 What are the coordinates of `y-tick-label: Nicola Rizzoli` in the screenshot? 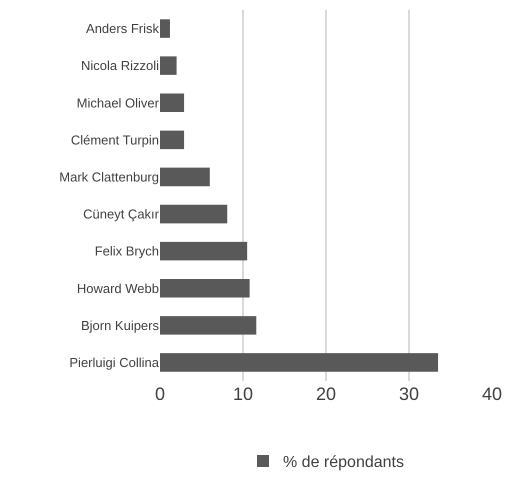 It's located at (120, 66).